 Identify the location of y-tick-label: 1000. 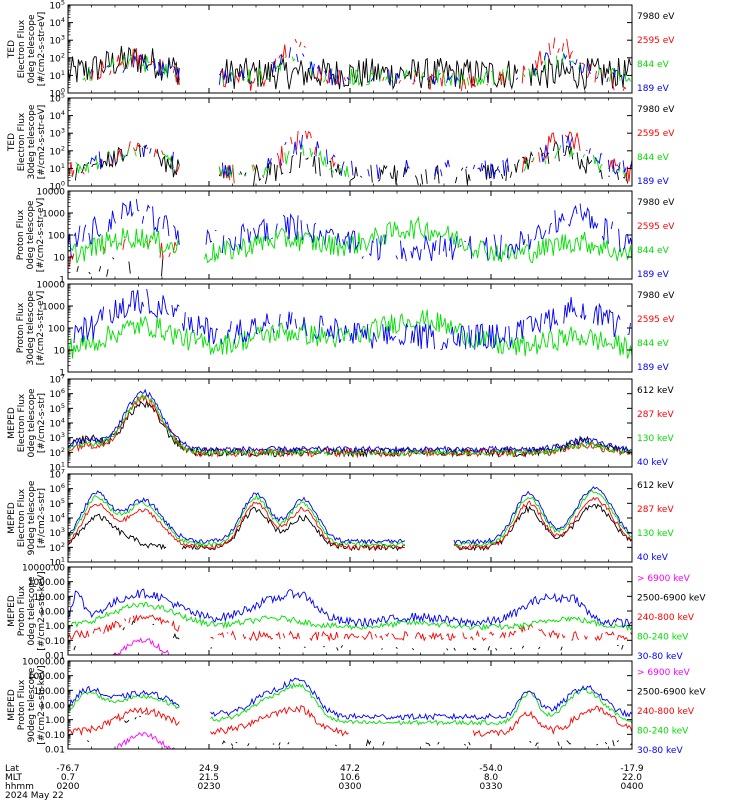
(53, 308).